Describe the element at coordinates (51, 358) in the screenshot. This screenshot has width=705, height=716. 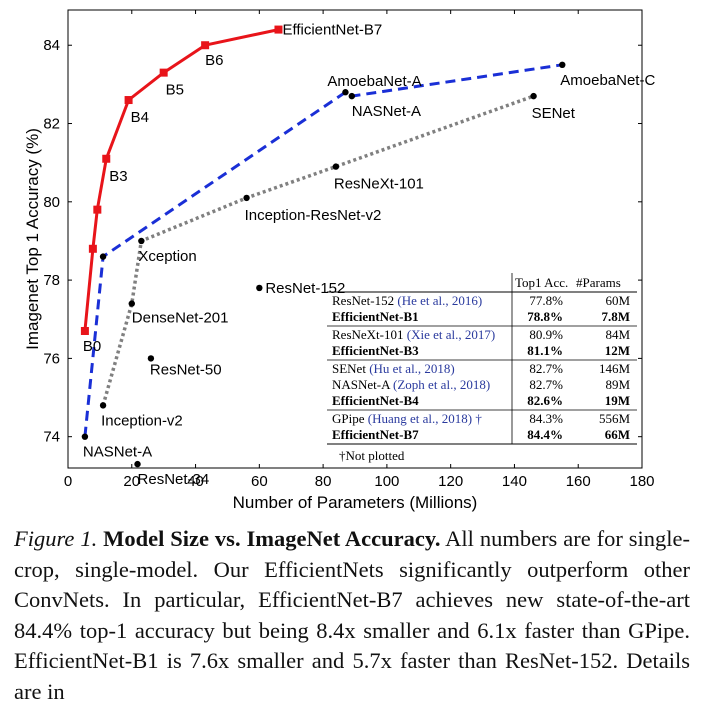
I see `y-tick-label: 76` at that location.